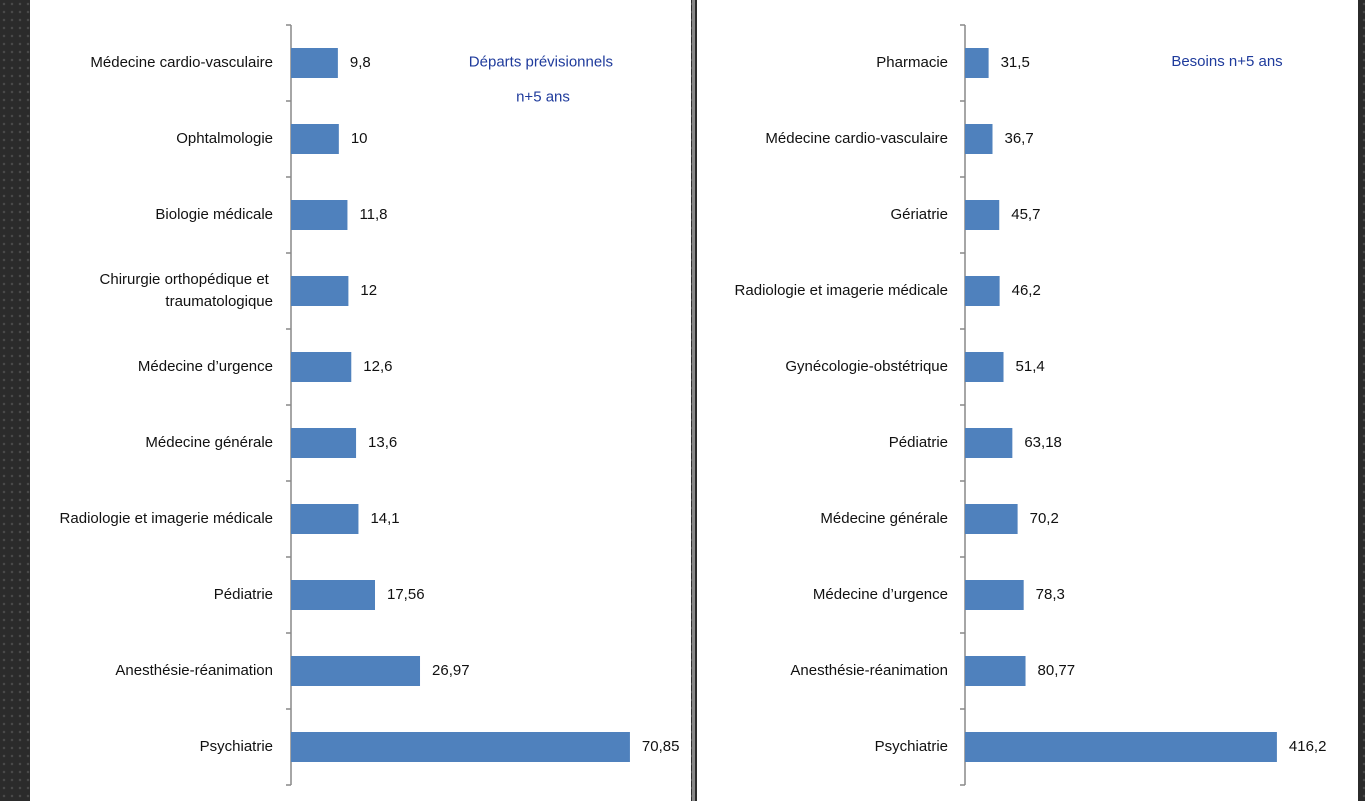  I want to click on category-label: Biologie médicale, so click(214, 214).